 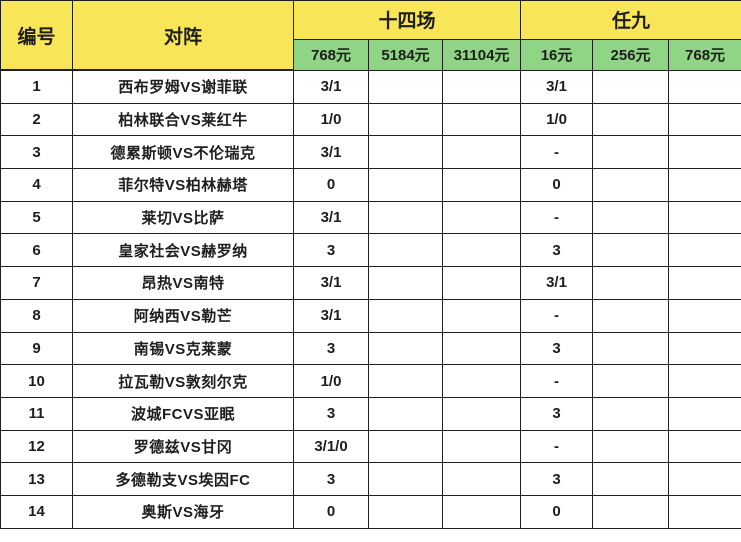 I want to click on header-number: 编号, so click(x=36, y=35).